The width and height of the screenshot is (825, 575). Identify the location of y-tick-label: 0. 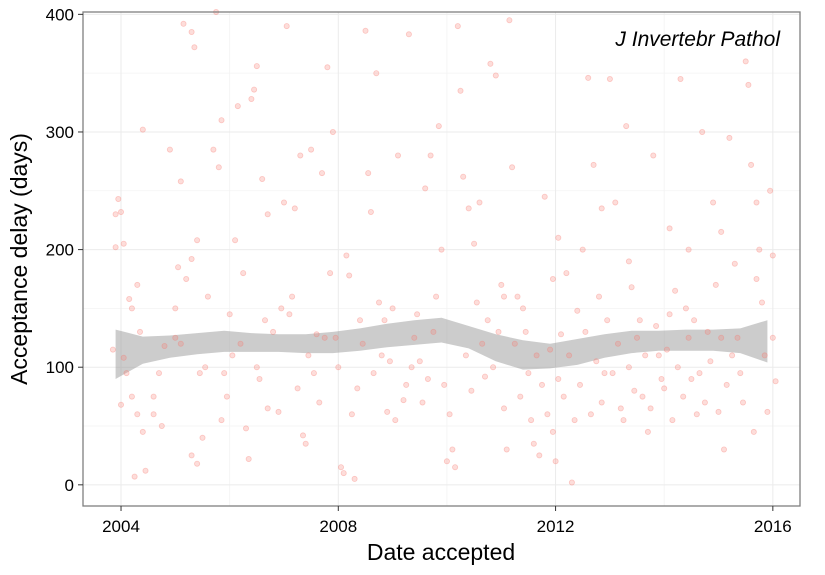
(69, 485).